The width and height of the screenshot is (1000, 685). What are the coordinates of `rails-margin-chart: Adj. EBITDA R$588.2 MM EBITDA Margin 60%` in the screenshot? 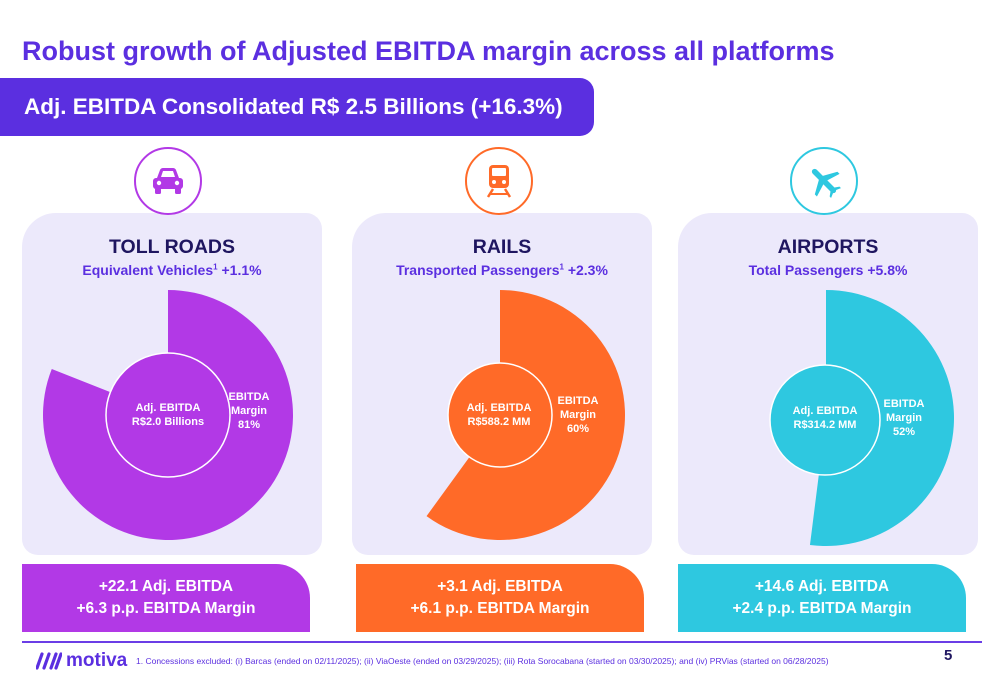 It's located at (525, 415).